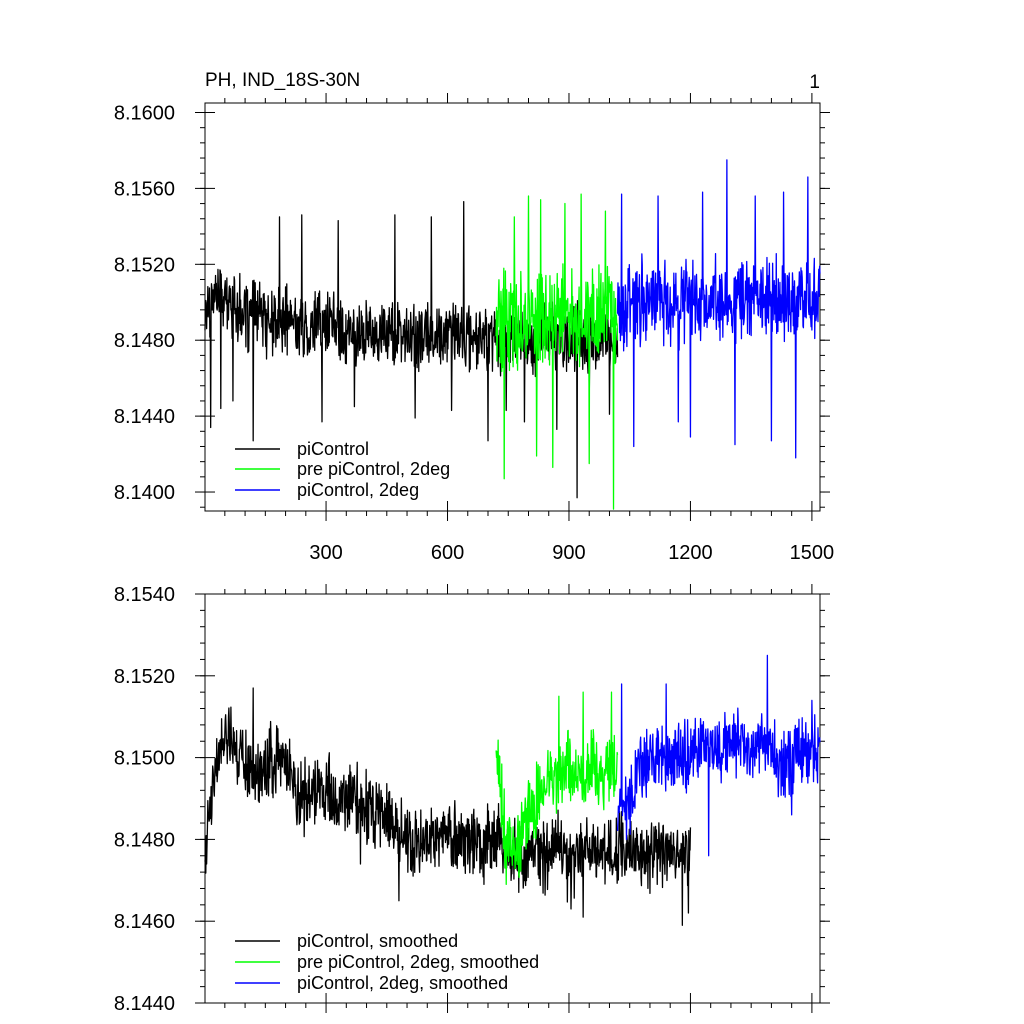 The height and width of the screenshot is (1024, 1024). I want to click on top-legend-label-1: pre piControl, 2deg, so click(373, 469).